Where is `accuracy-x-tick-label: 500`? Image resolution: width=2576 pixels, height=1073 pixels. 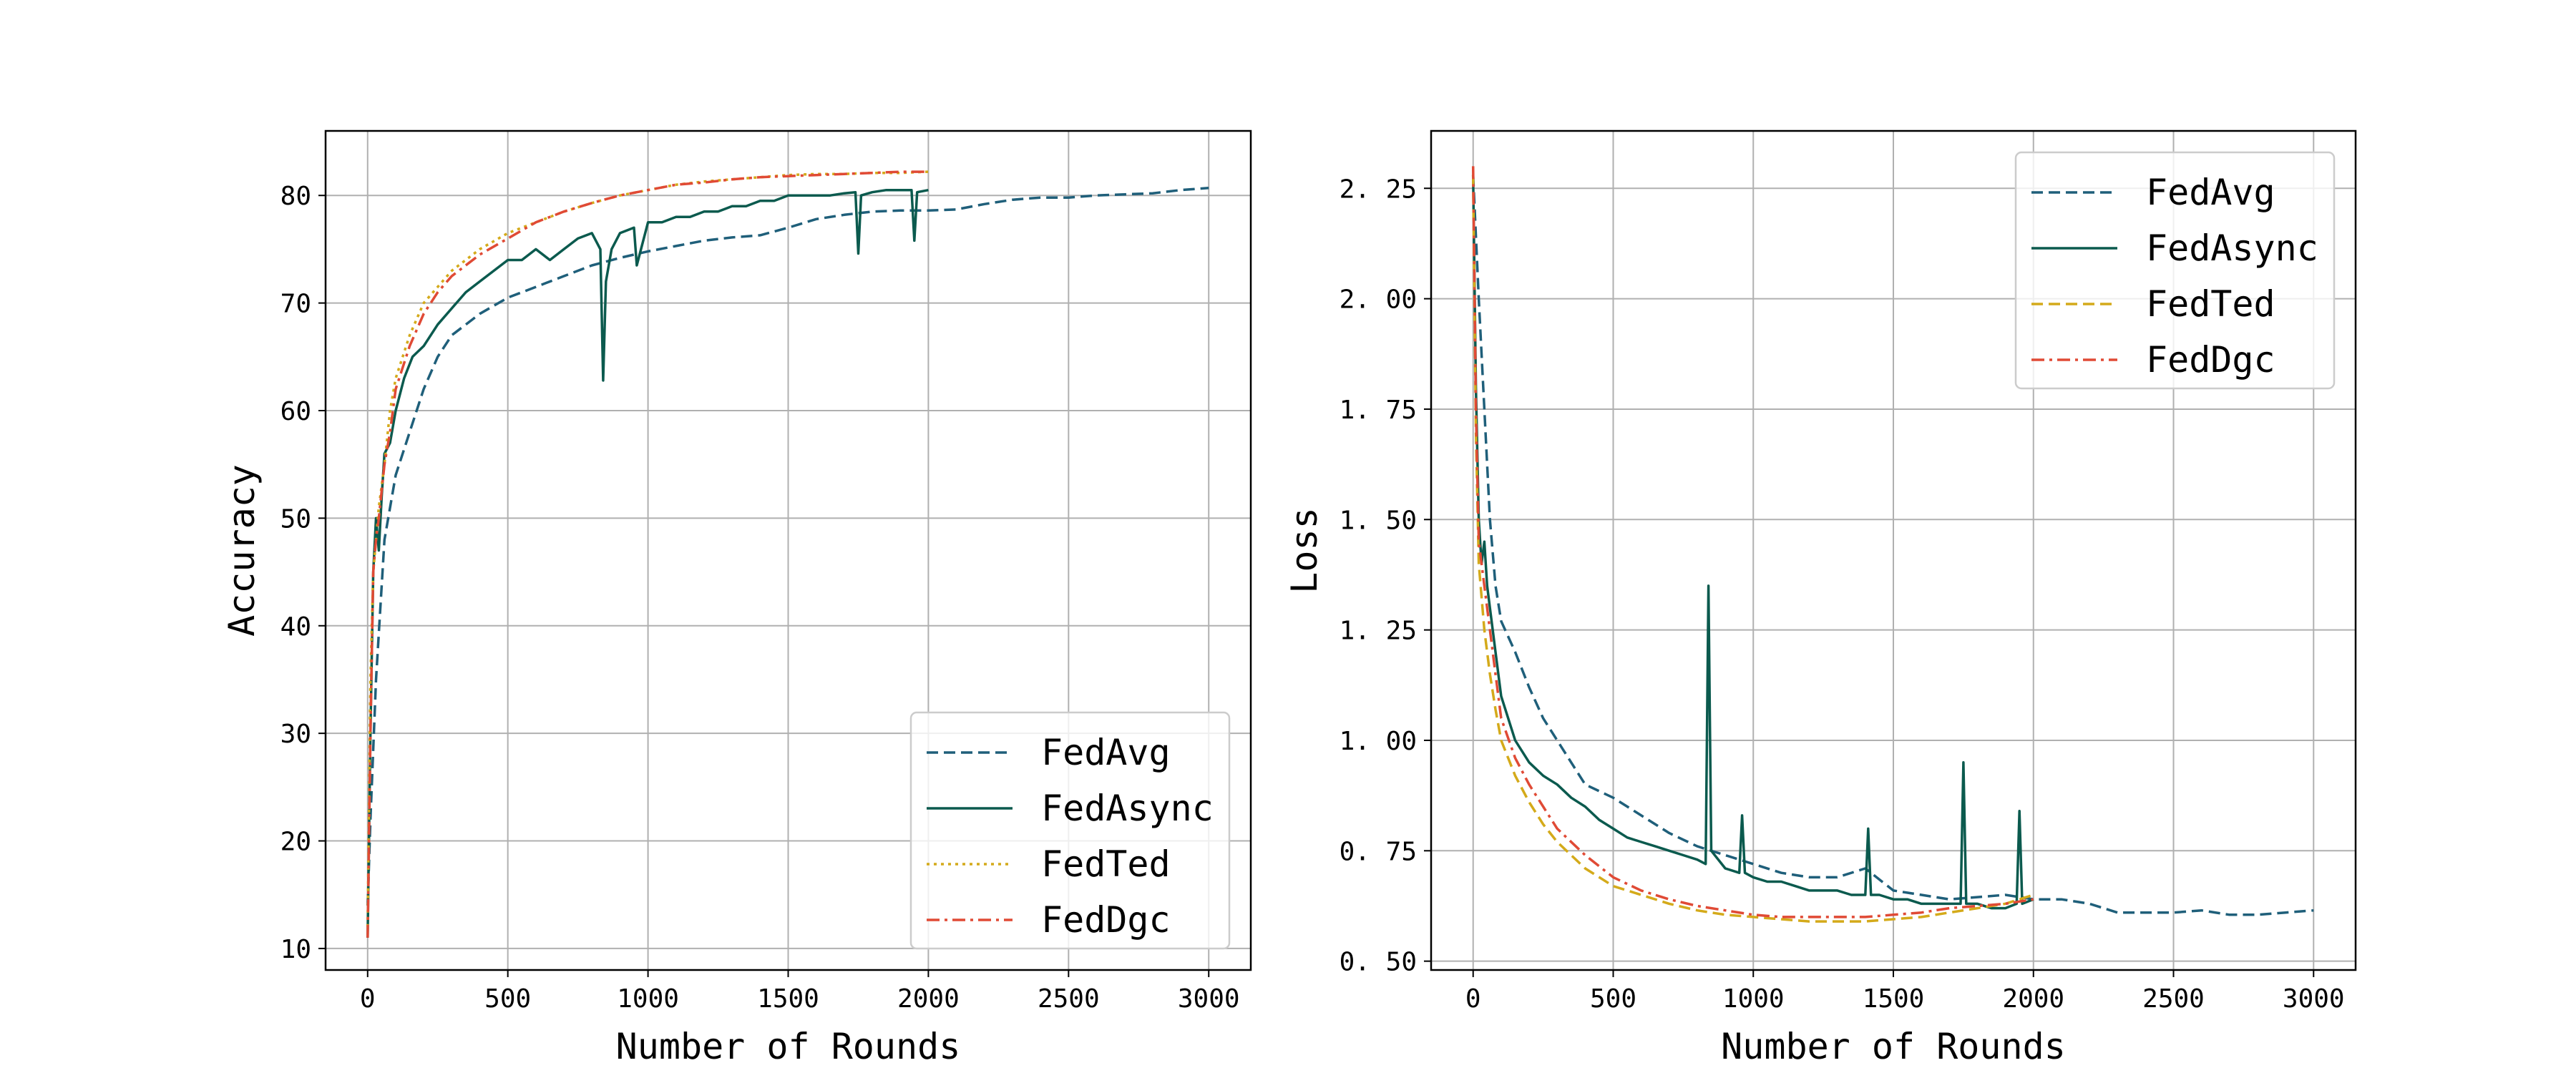
accuracy-x-tick-label: 500 is located at coordinates (507, 999).